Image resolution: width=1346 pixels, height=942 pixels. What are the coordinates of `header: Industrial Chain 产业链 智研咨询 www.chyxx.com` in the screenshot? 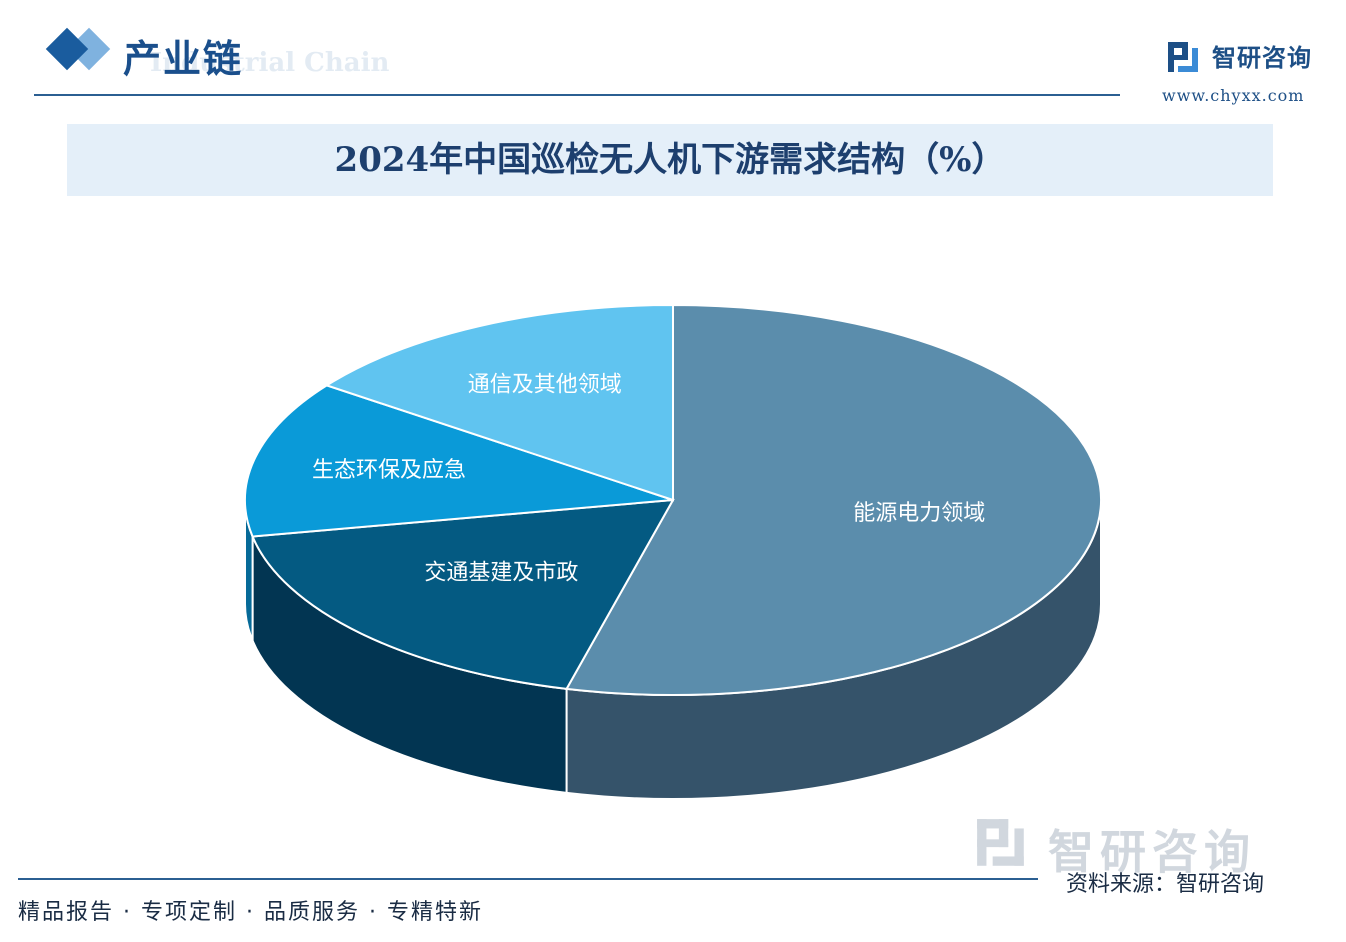 It's located at (673, 55).